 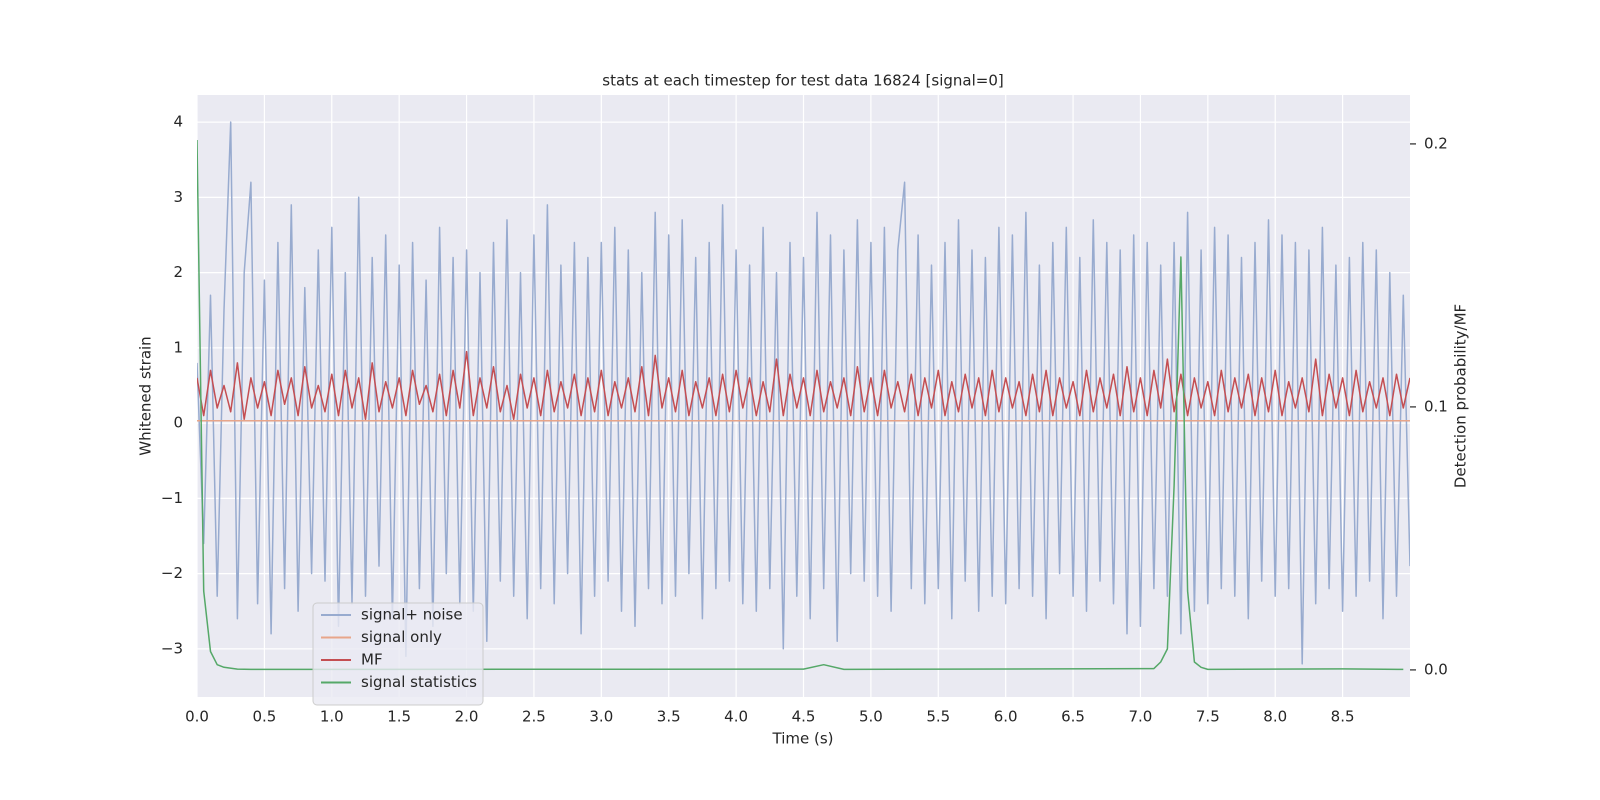 I want to click on x-tick-label: 2.0, so click(x=467, y=717).